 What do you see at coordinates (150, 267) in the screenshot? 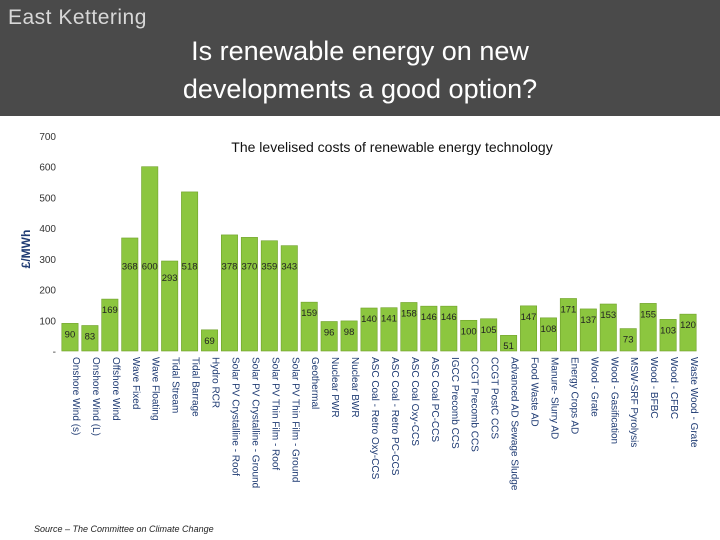
I see `bar-value-label: 600` at bounding box center [150, 267].